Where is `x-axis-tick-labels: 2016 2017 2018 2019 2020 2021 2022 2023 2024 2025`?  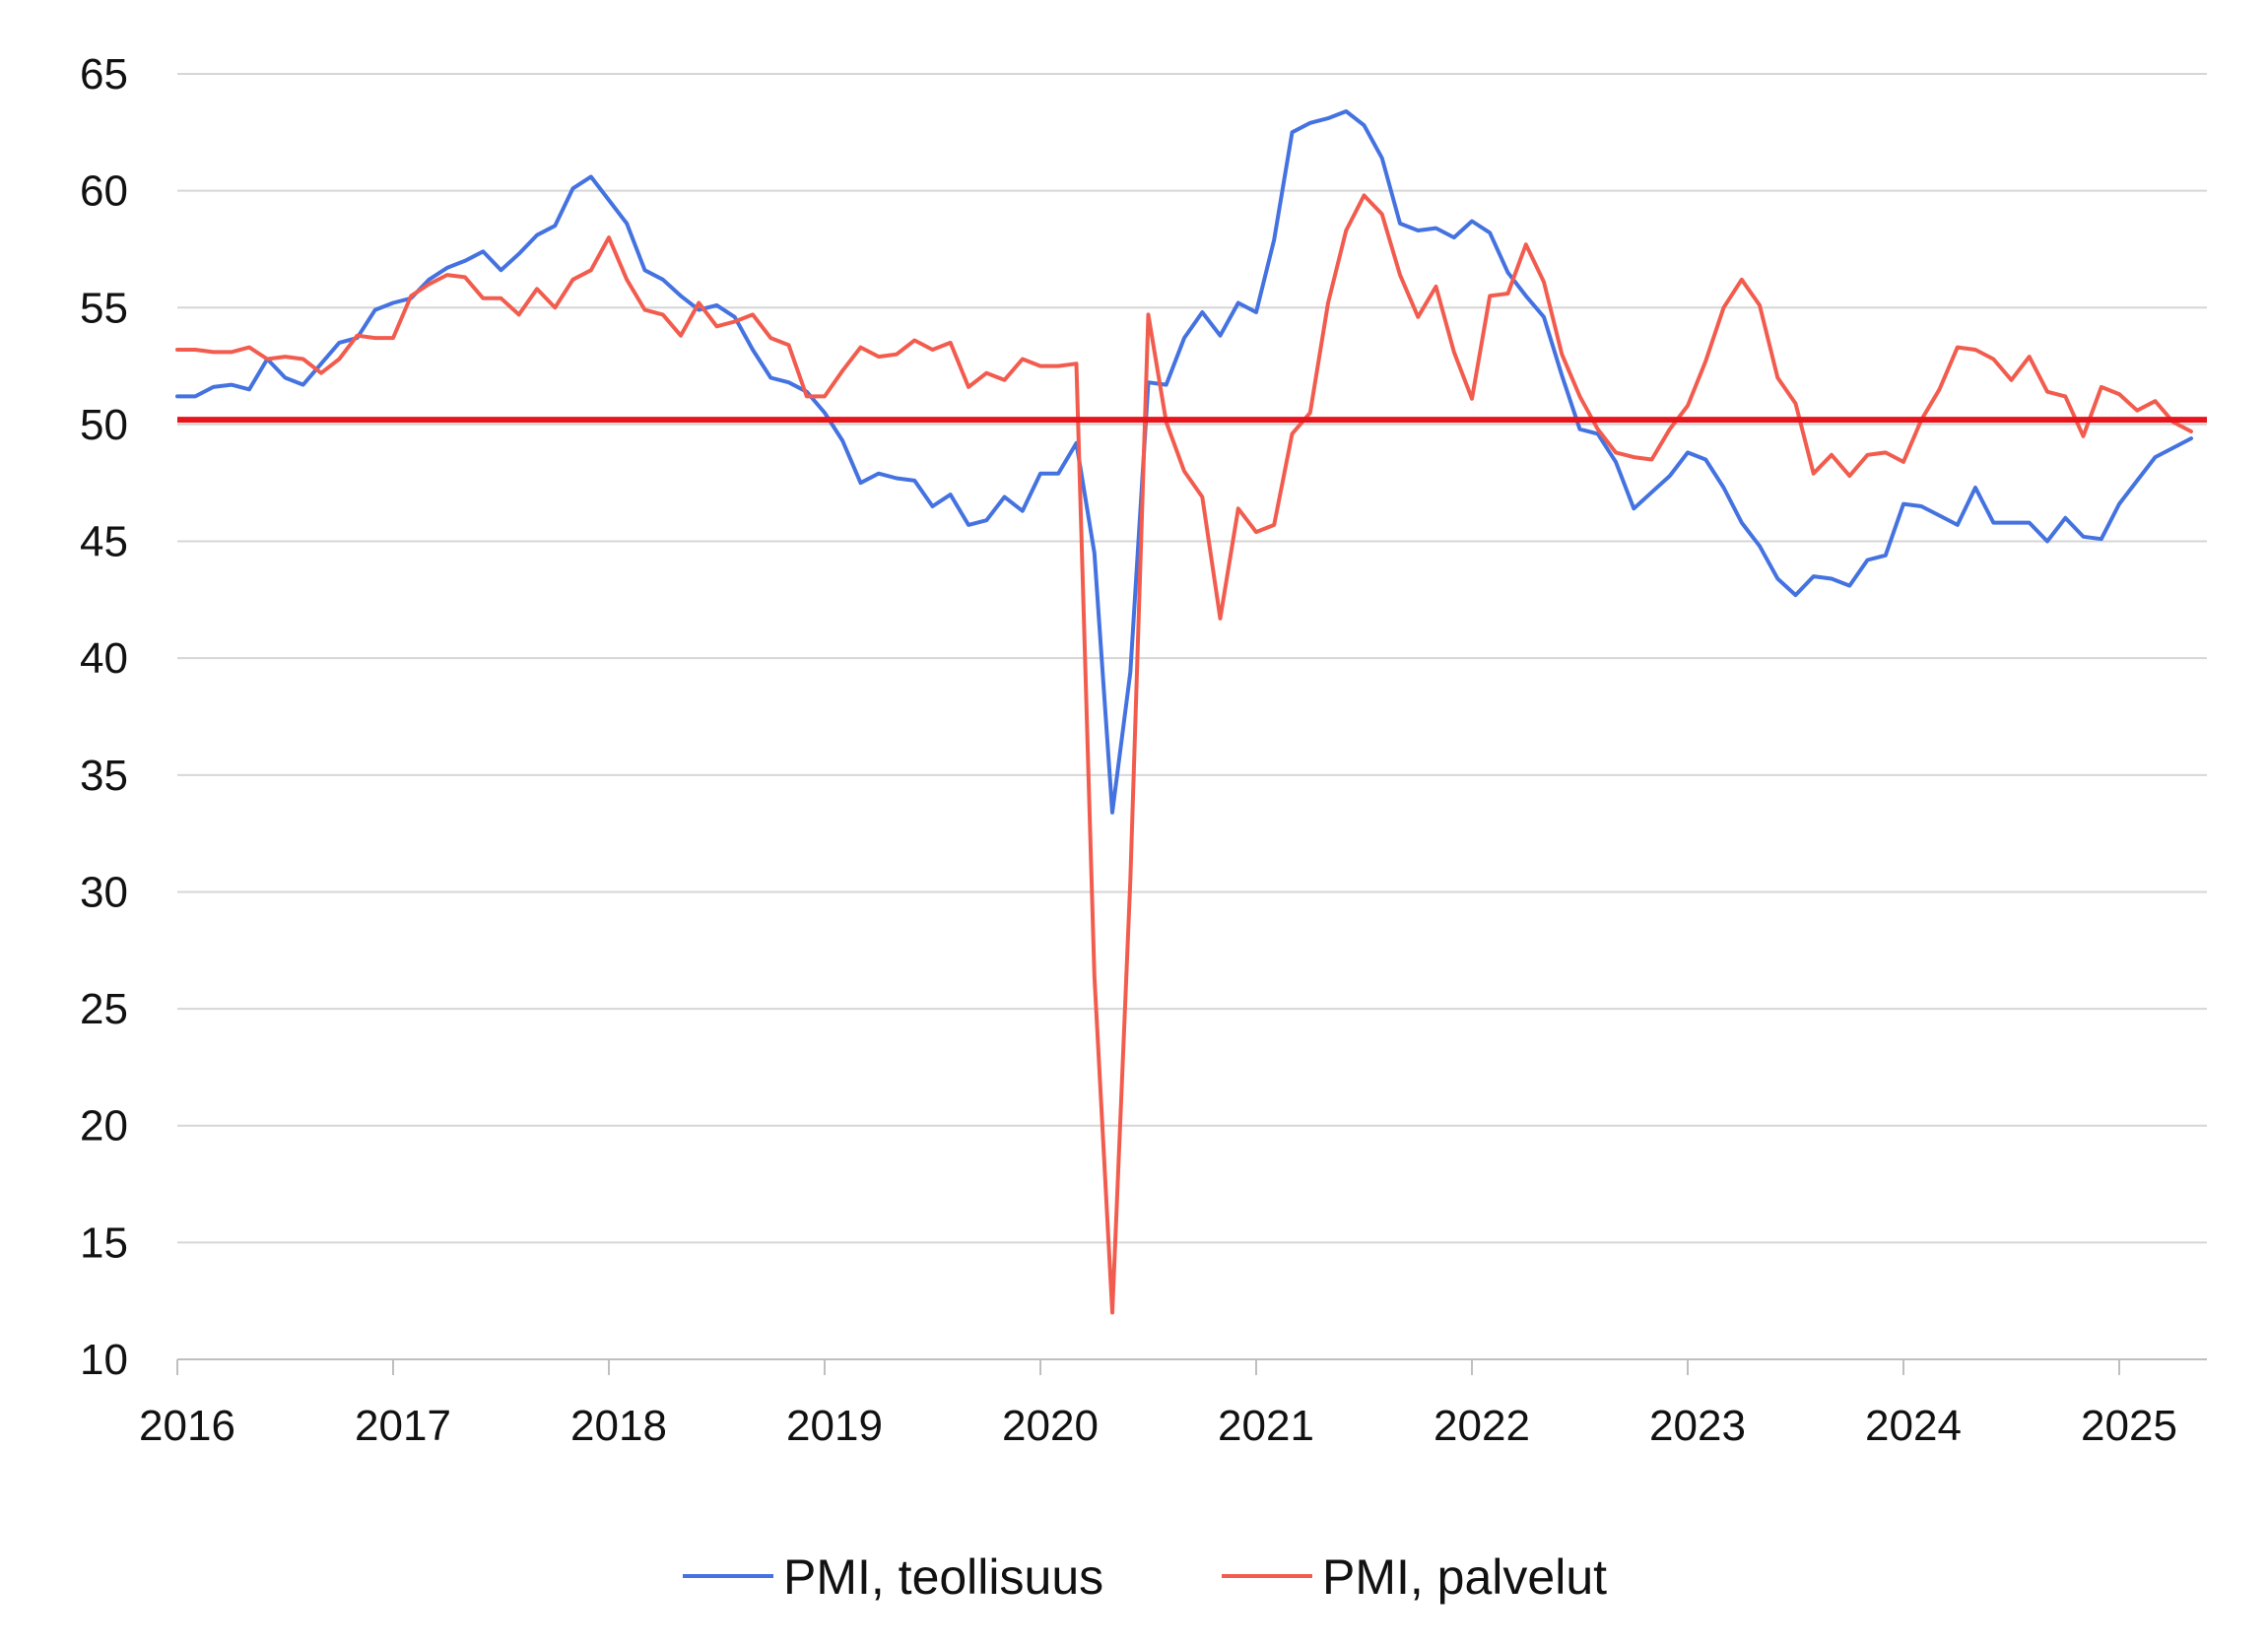
x-axis-tick-labels: 2016 2017 2018 2019 2020 2021 2022 2023 2024 2025 is located at coordinates (1158, 1426).